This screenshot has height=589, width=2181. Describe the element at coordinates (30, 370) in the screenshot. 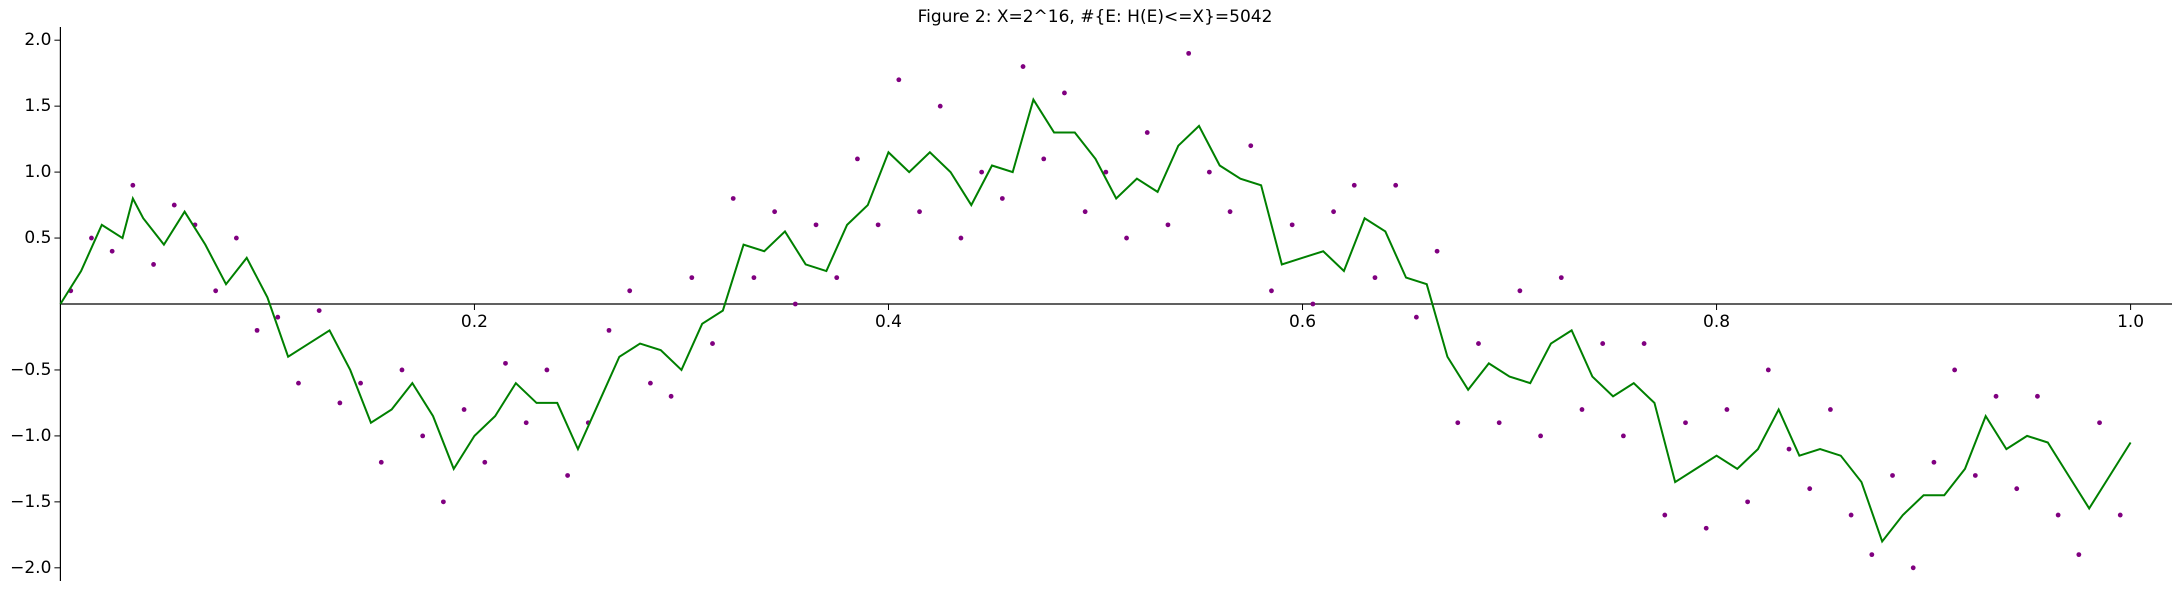

I see `y-tick-label: −0.5` at that location.